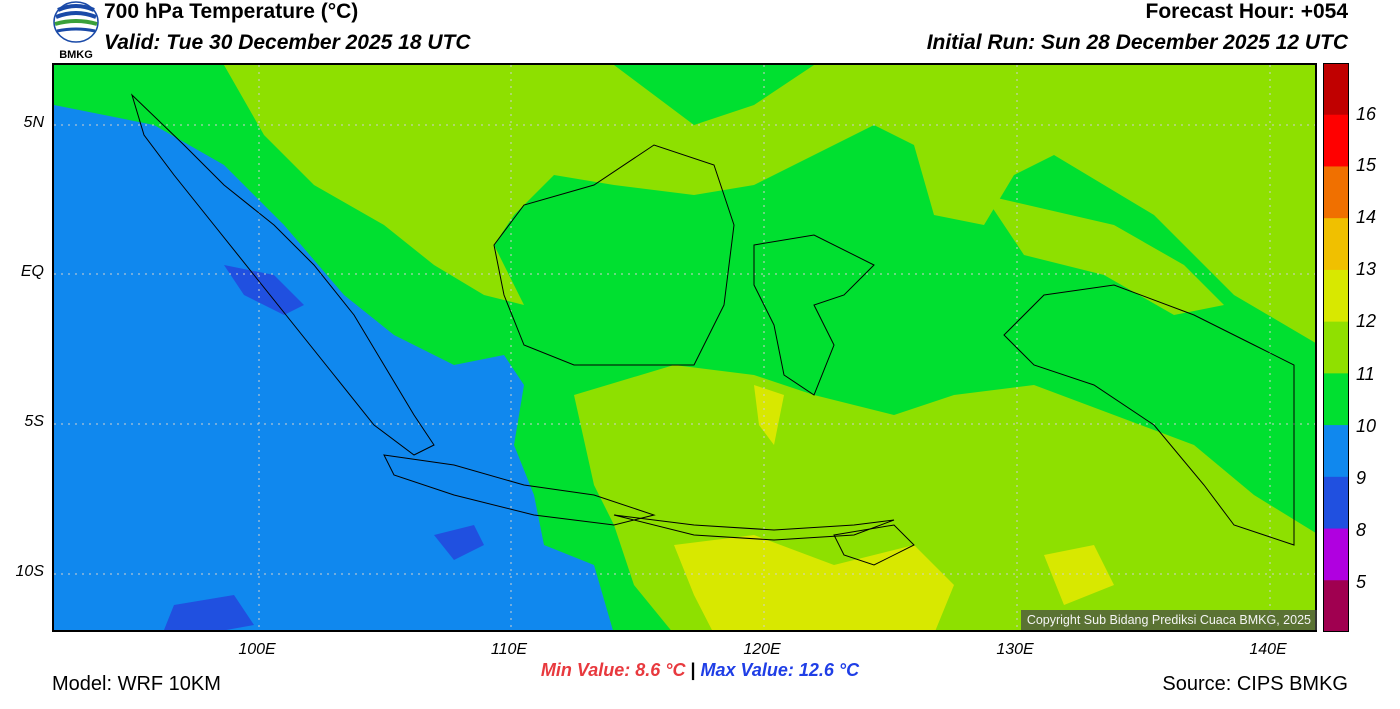  What do you see at coordinates (1361, 478) in the screenshot?
I see `colorbar-label-9: 9` at bounding box center [1361, 478].